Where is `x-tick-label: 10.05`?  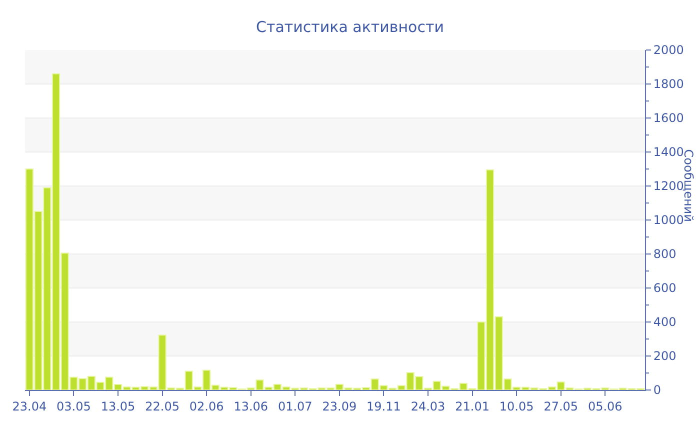 x-tick-label: 10.05 is located at coordinates (516, 406).